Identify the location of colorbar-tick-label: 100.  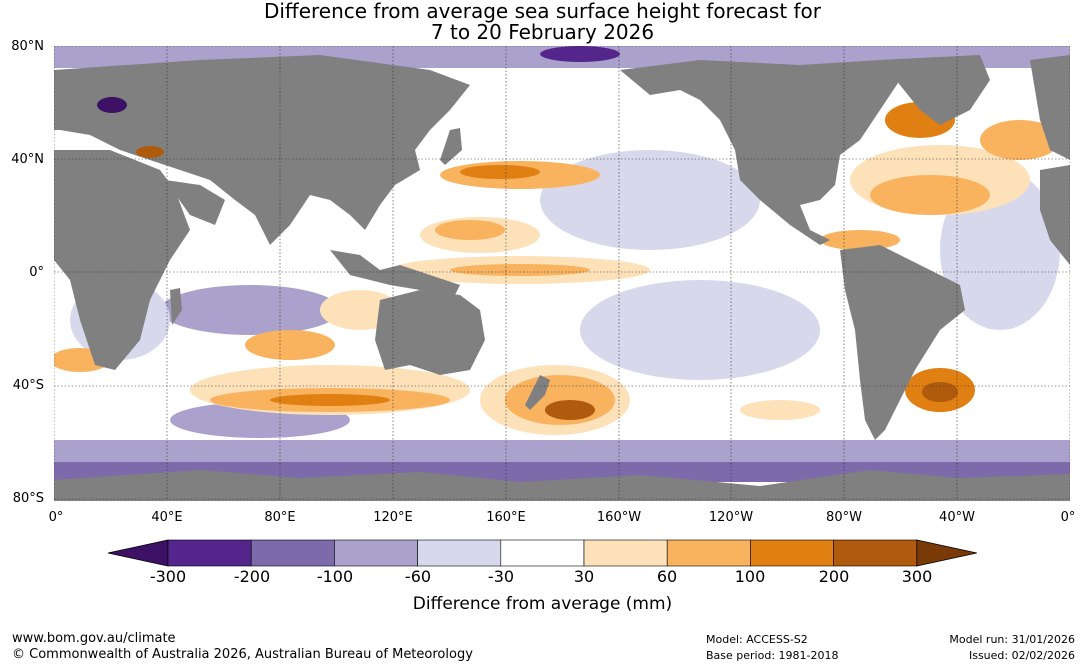
(750, 576).